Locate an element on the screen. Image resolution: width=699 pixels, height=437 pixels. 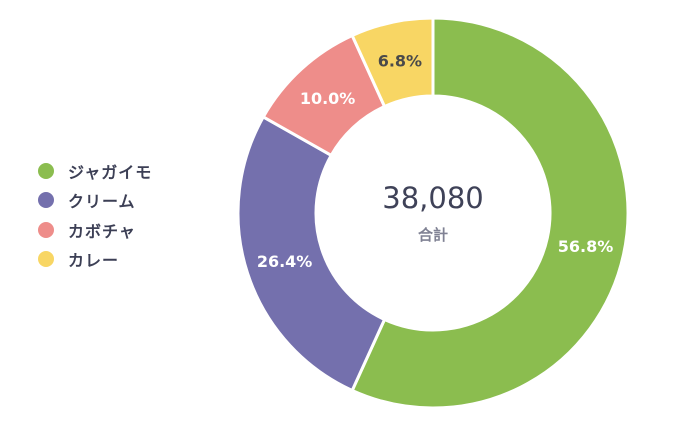
legend-label-potato: ジャガイモ is located at coordinates (110, 172).